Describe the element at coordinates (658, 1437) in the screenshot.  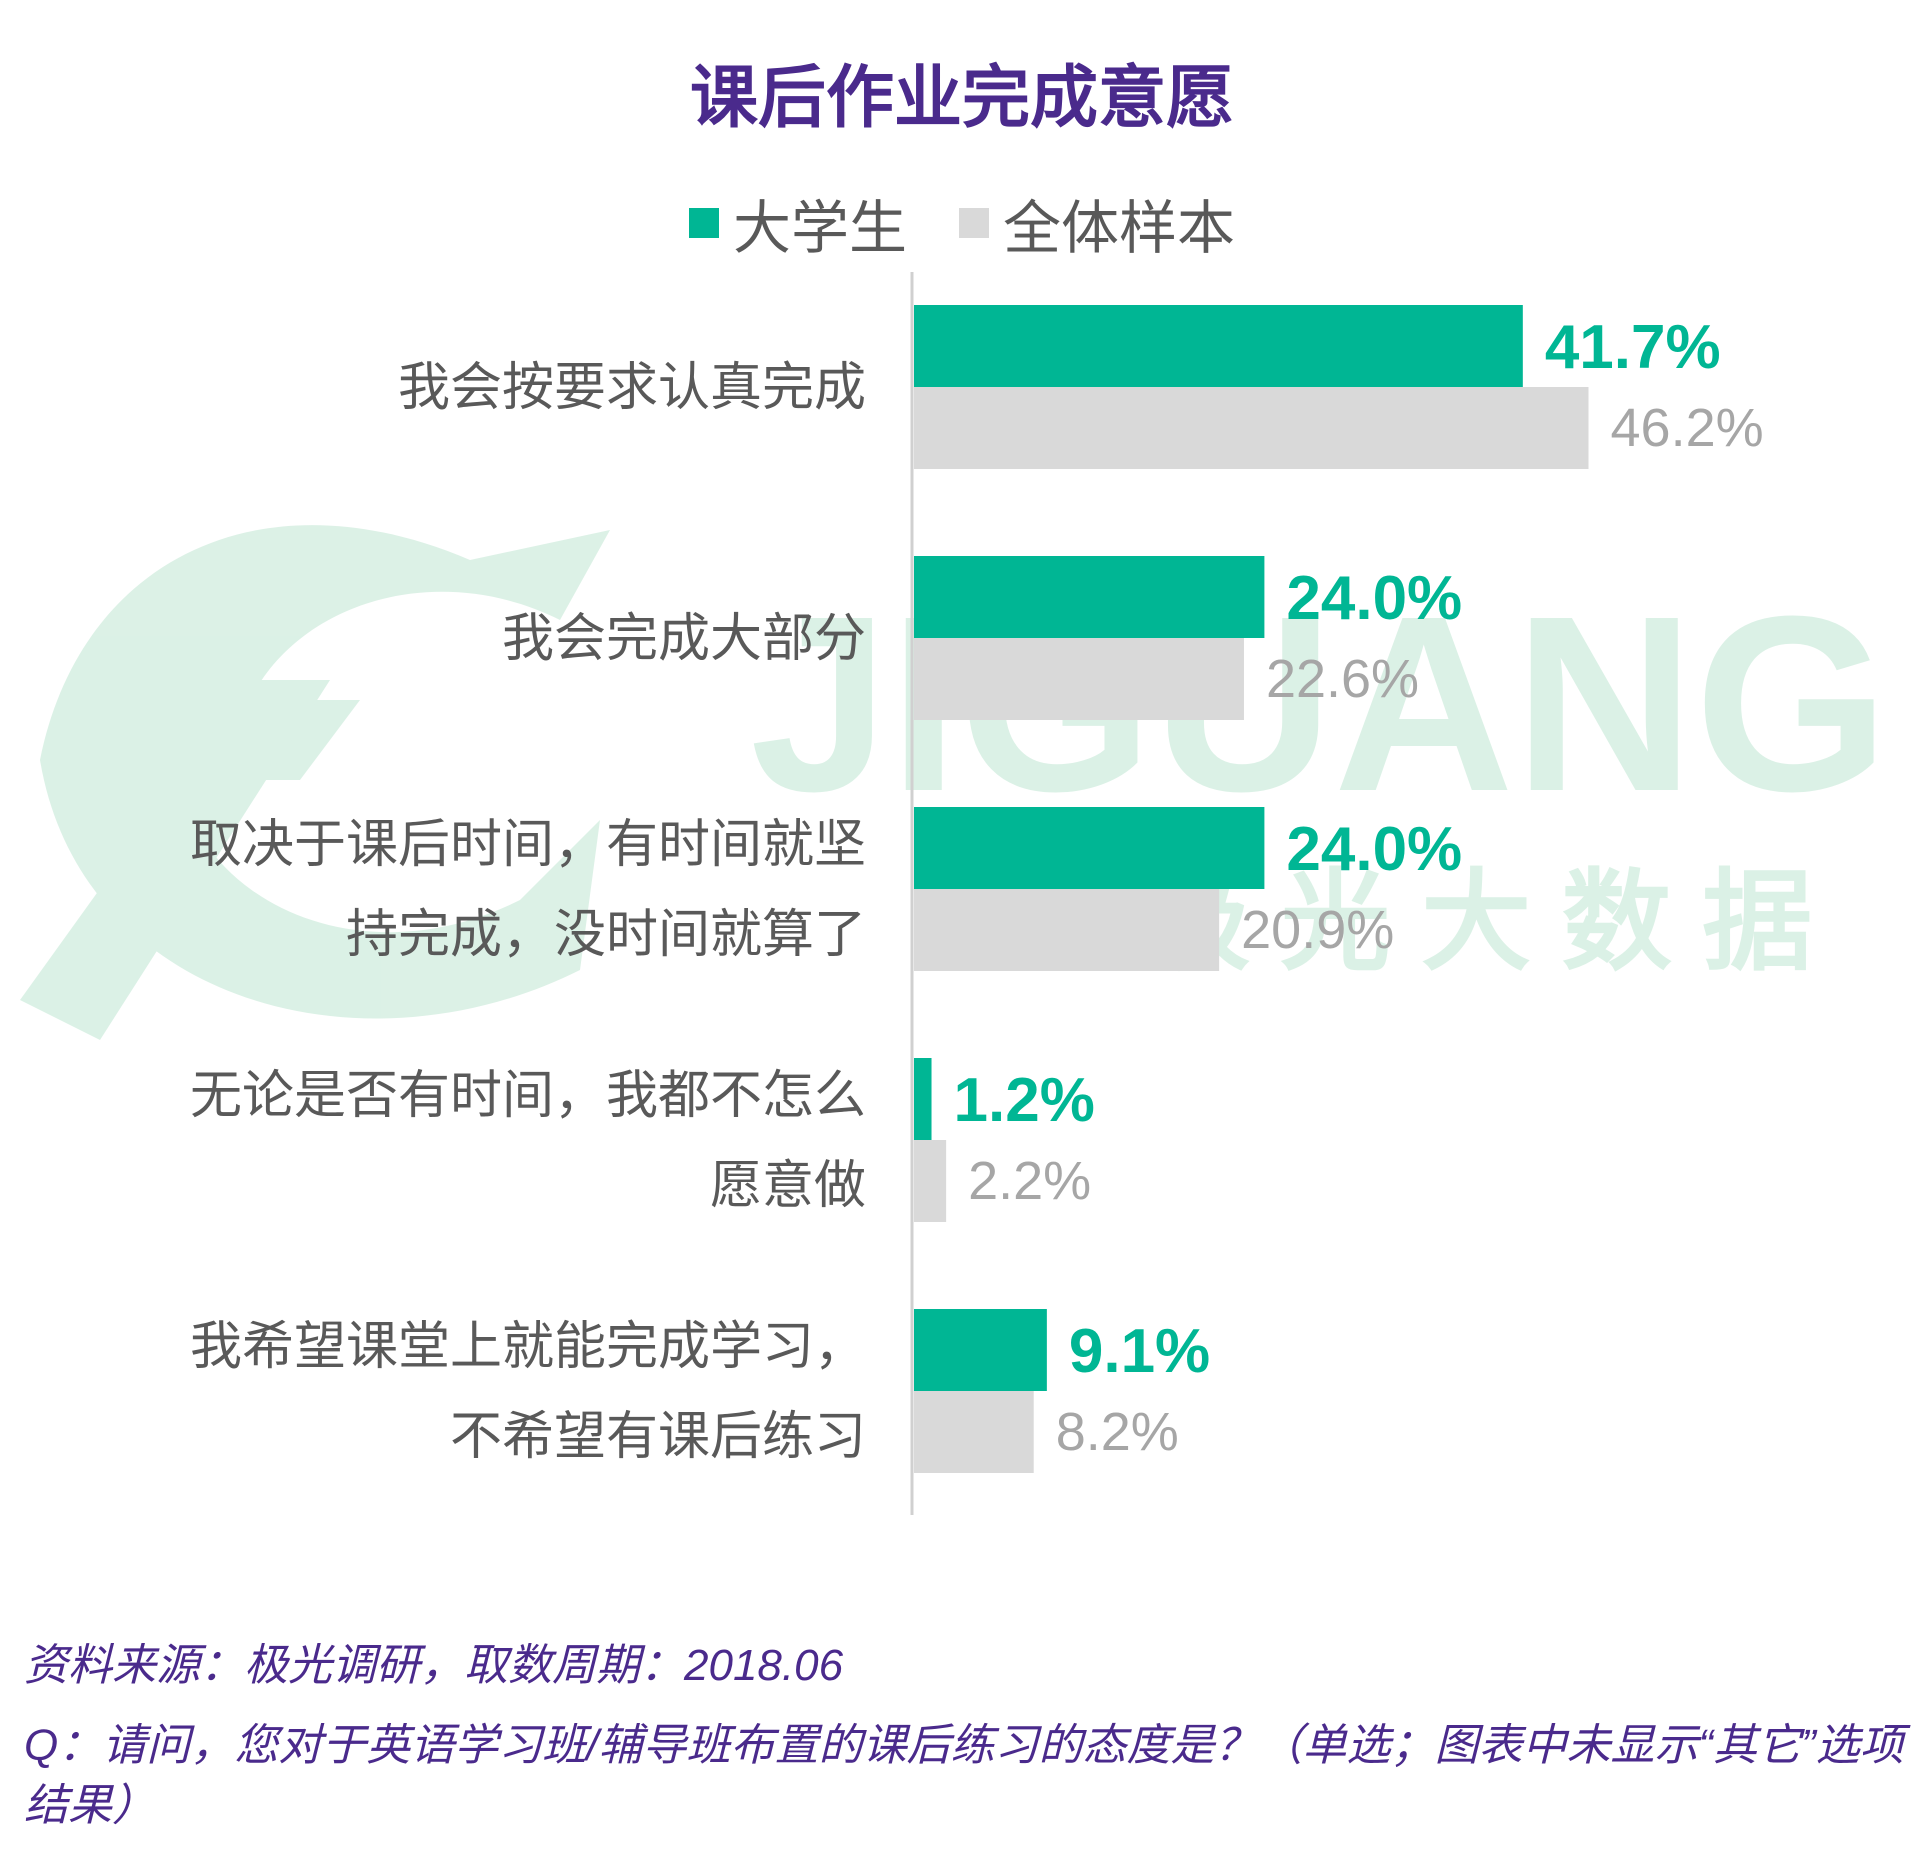
I see `category-label: 不希望有课后练习` at that location.